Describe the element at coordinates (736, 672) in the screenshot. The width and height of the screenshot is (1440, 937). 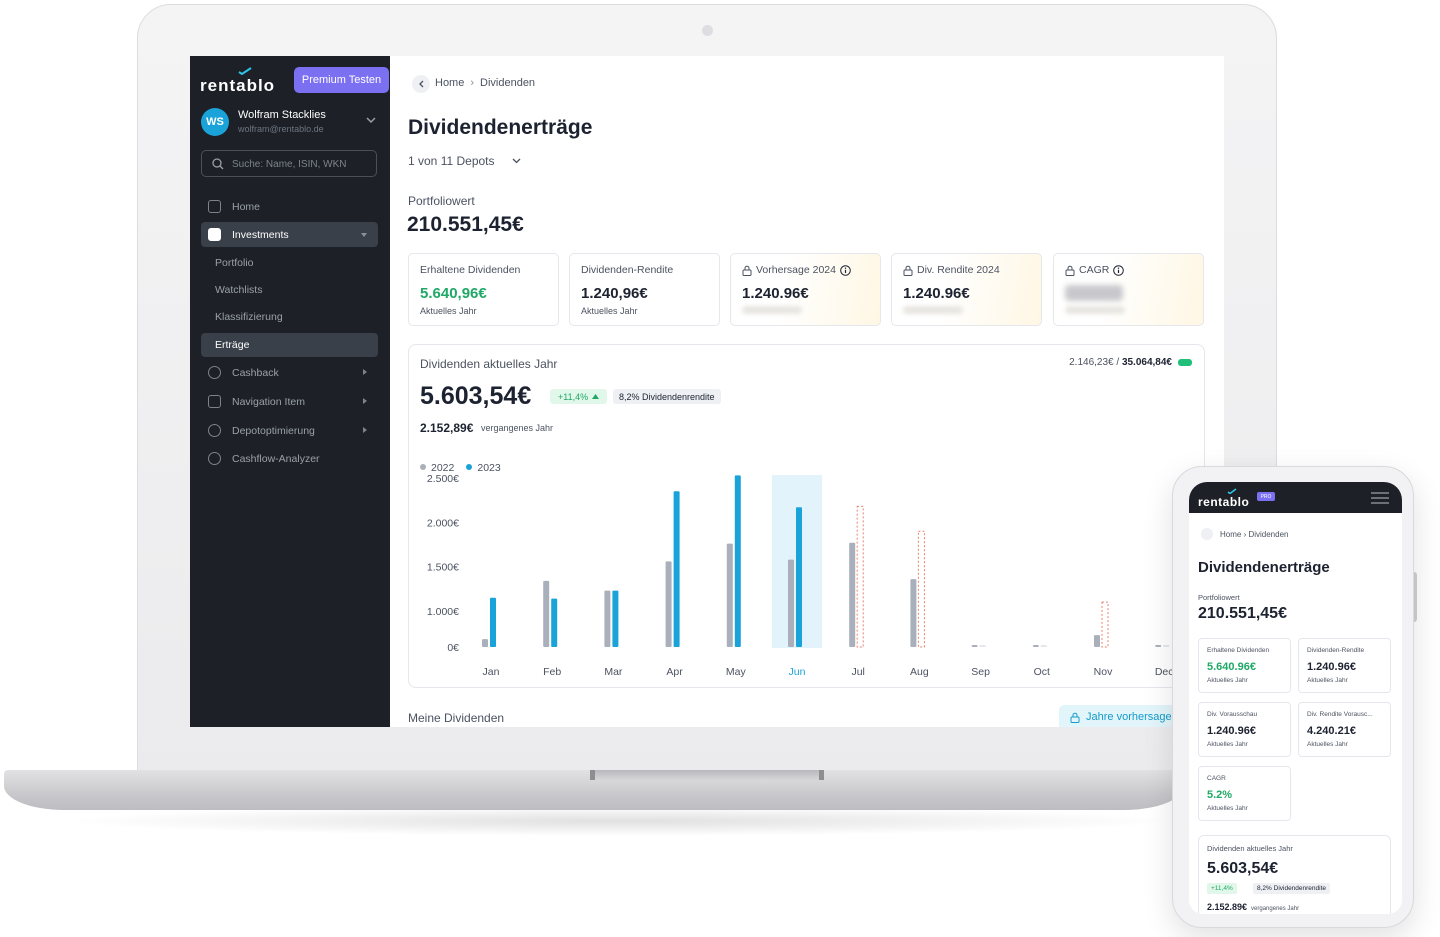
I see `x-tick-label: May` at that location.